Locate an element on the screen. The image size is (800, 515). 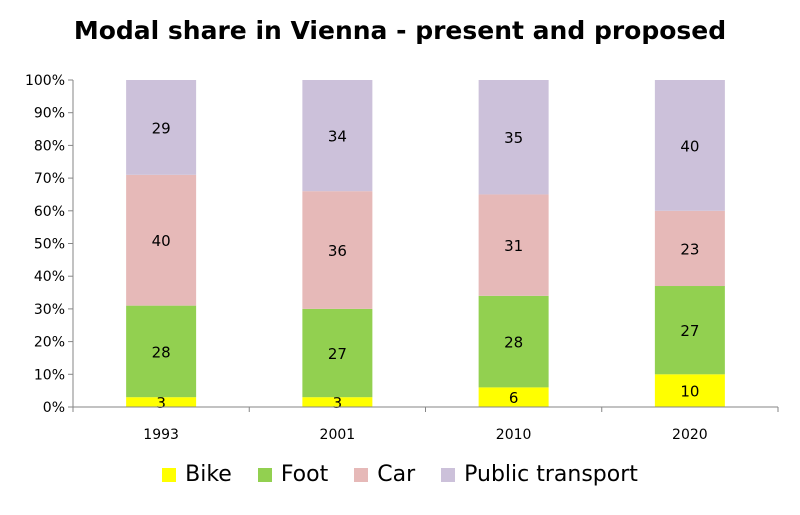
x-tick-label: 2020 is located at coordinates (690, 435).